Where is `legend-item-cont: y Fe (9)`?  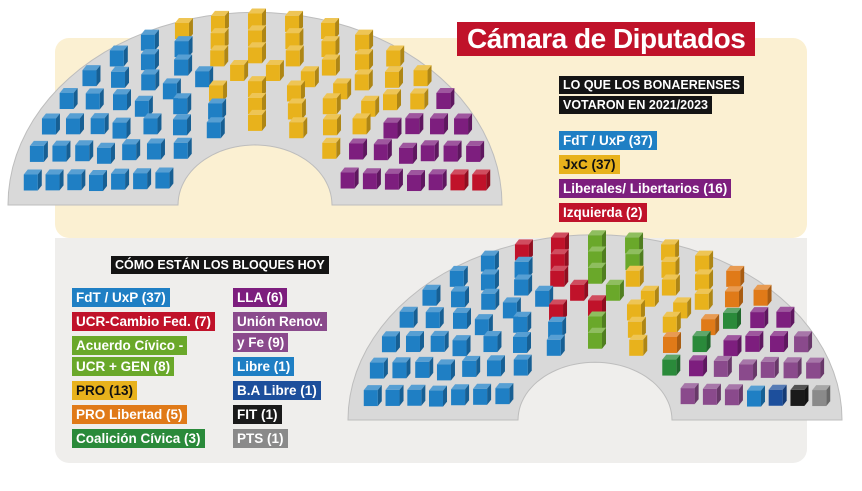 legend-item-cont: y Fe (9) is located at coordinates (261, 342).